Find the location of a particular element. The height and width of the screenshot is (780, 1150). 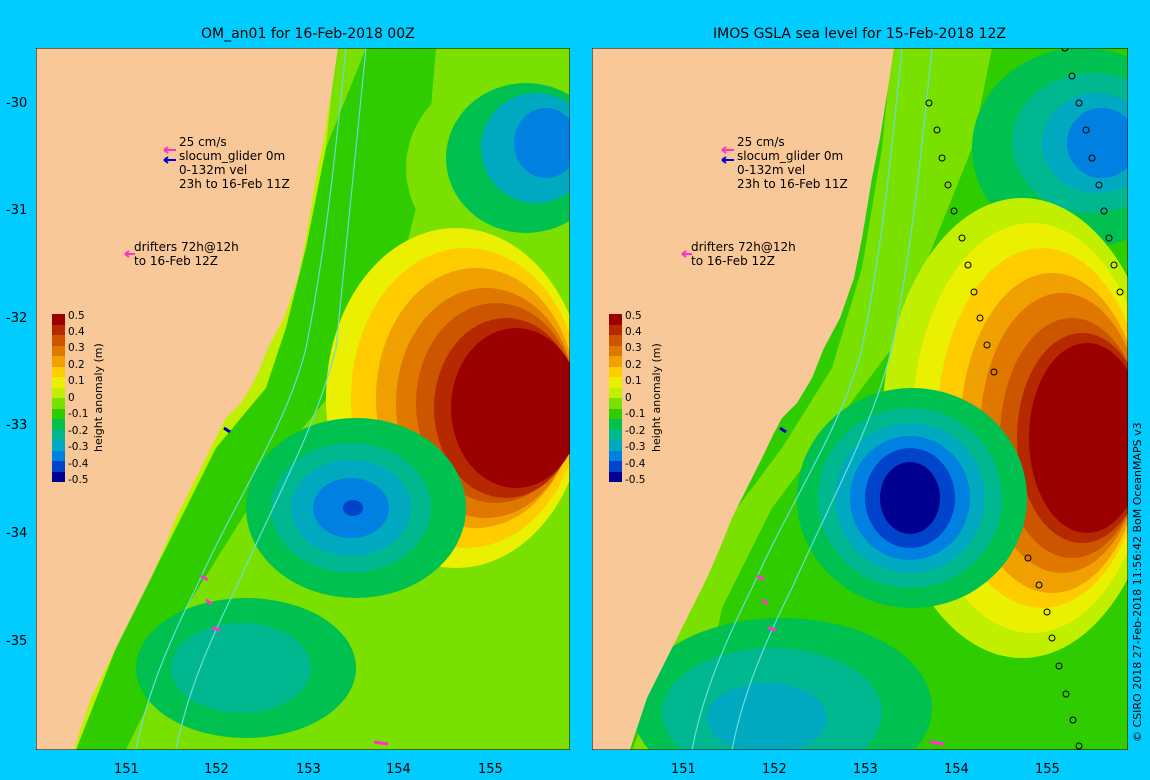

right-drifter-arrow-icon is located at coordinates (686, 254).